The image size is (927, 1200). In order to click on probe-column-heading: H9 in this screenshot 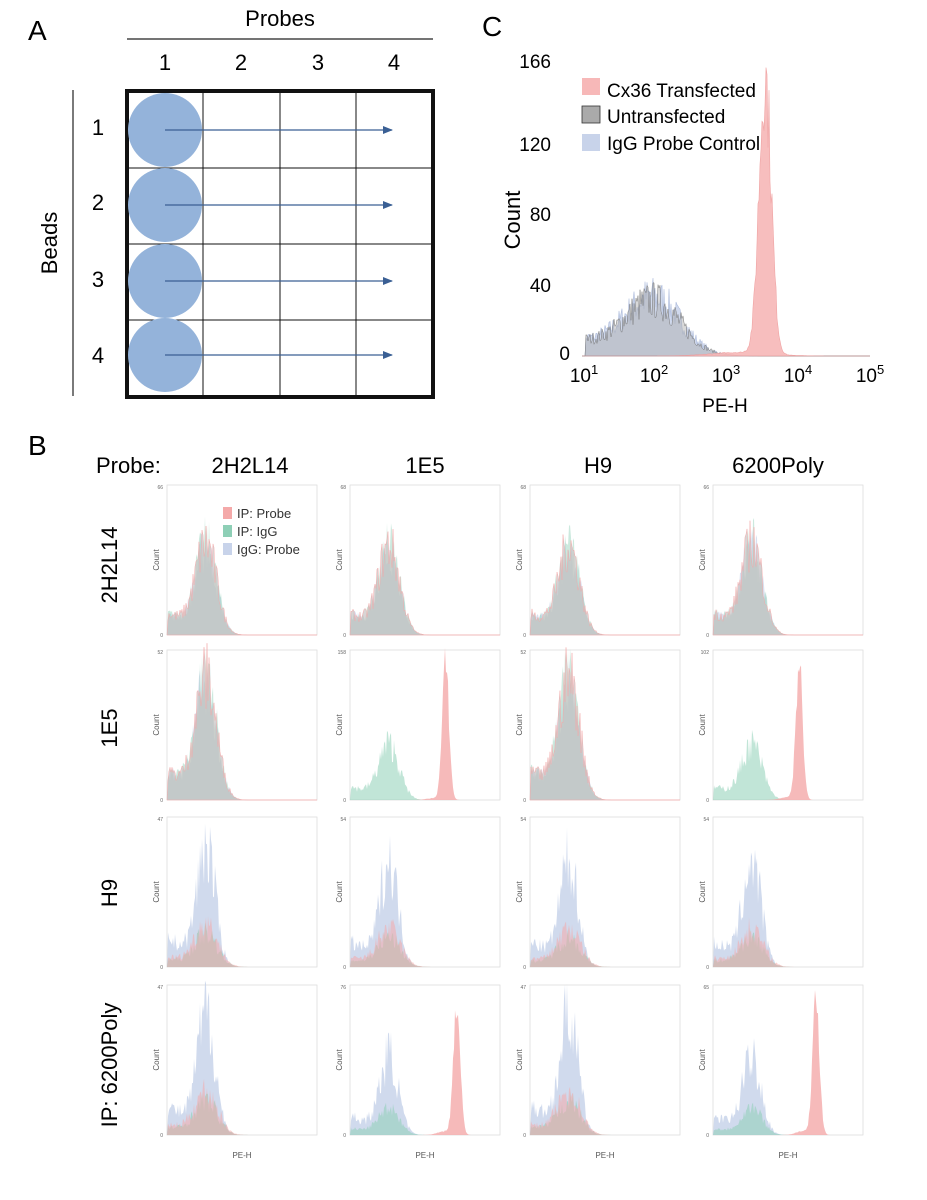, I will do `click(598, 465)`.